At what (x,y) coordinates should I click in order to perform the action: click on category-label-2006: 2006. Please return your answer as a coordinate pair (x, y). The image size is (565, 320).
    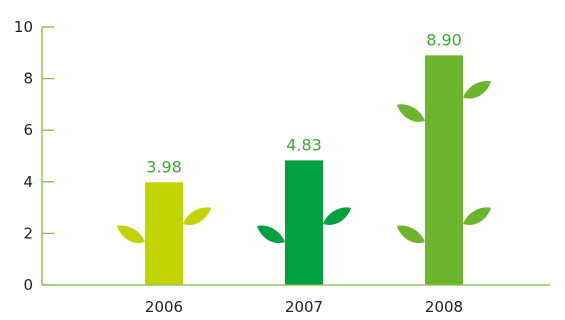
    Looking at the image, I should click on (164, 307).